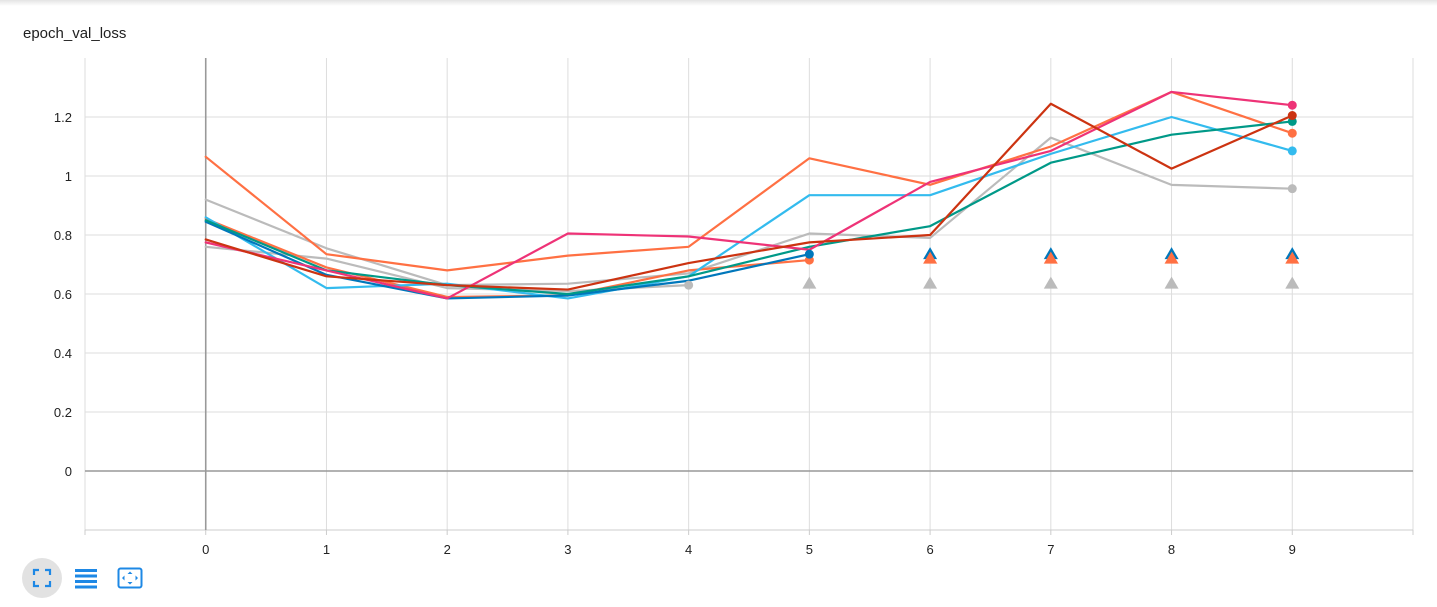  I want to click on list-lines-icon, so click(86, 579).